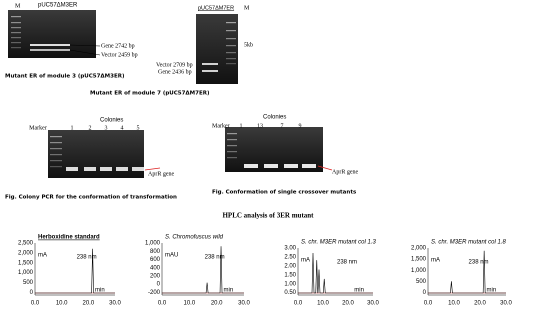 The image size is (542, 323). What do you see at coordinates (69, 238) in the screenshot?
I see `panel-title: Herboxidine standard` at bounding box center [69, 238].